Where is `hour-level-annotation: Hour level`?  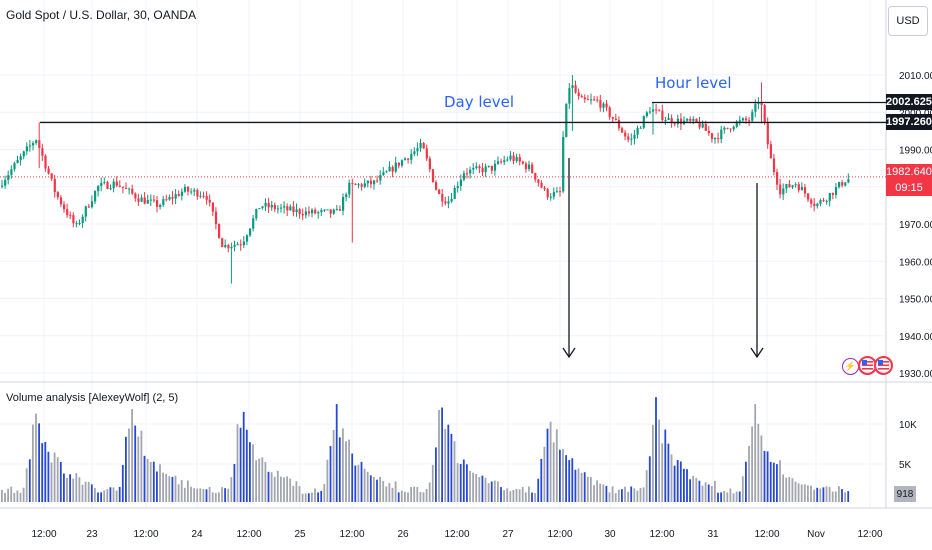
hour-level-annotation: Hour level is located at coordinates (693, 83).